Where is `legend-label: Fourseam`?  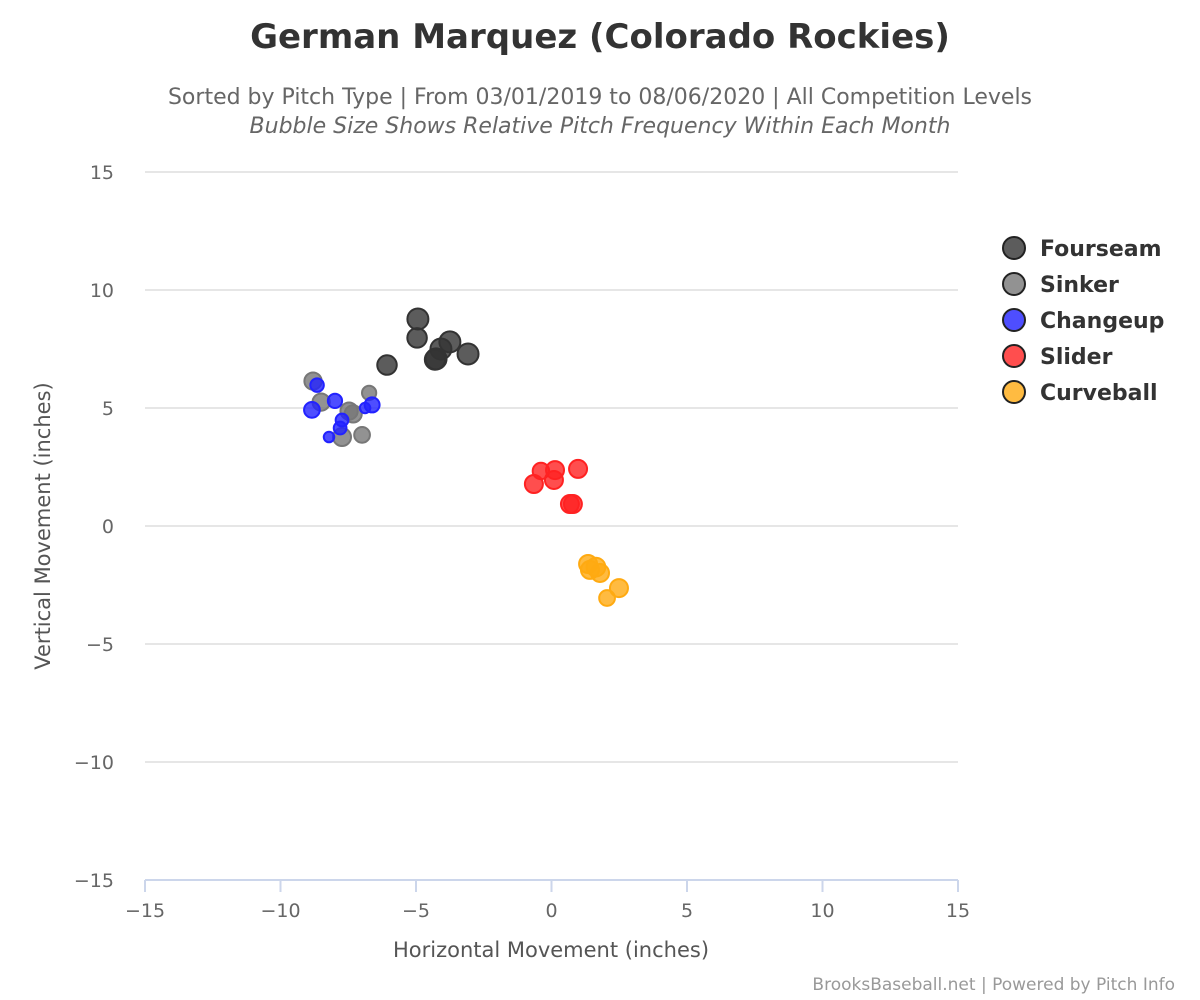
legend-label: Fourseam is located at coordinates (1101, 249).